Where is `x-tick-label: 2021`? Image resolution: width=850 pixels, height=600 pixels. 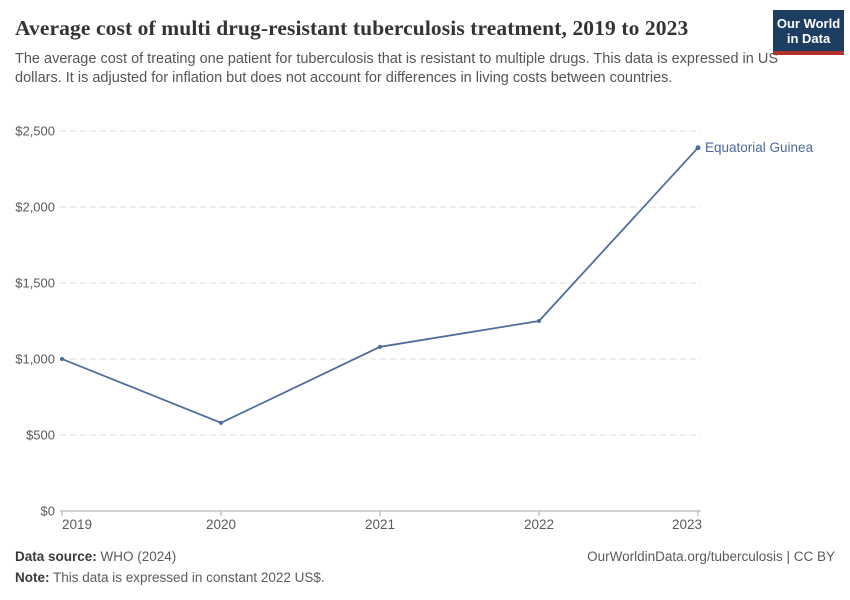
x-tick-label: 2021 is located at coordinates (380, 524).